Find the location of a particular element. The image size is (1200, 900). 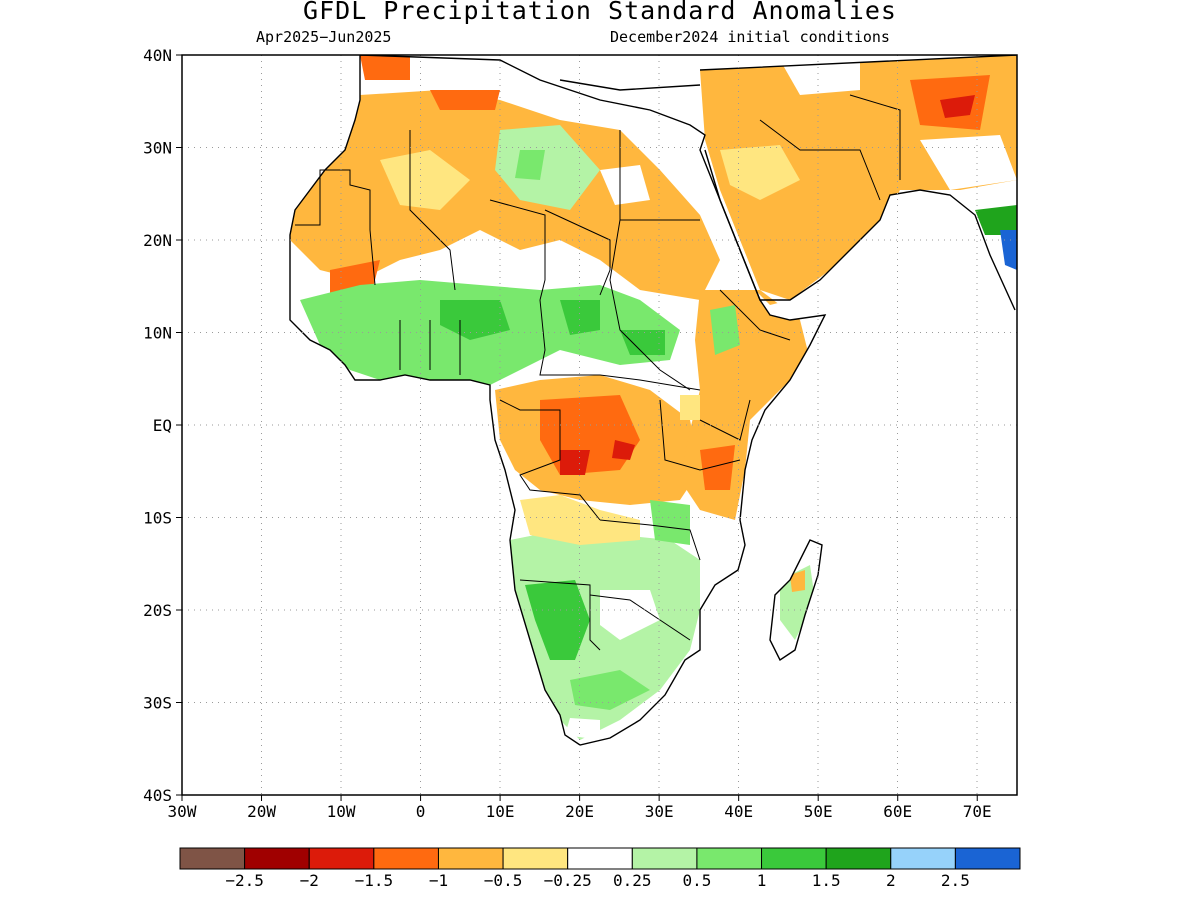

colorbar-label: −2 is located at coordinates (309, 880).